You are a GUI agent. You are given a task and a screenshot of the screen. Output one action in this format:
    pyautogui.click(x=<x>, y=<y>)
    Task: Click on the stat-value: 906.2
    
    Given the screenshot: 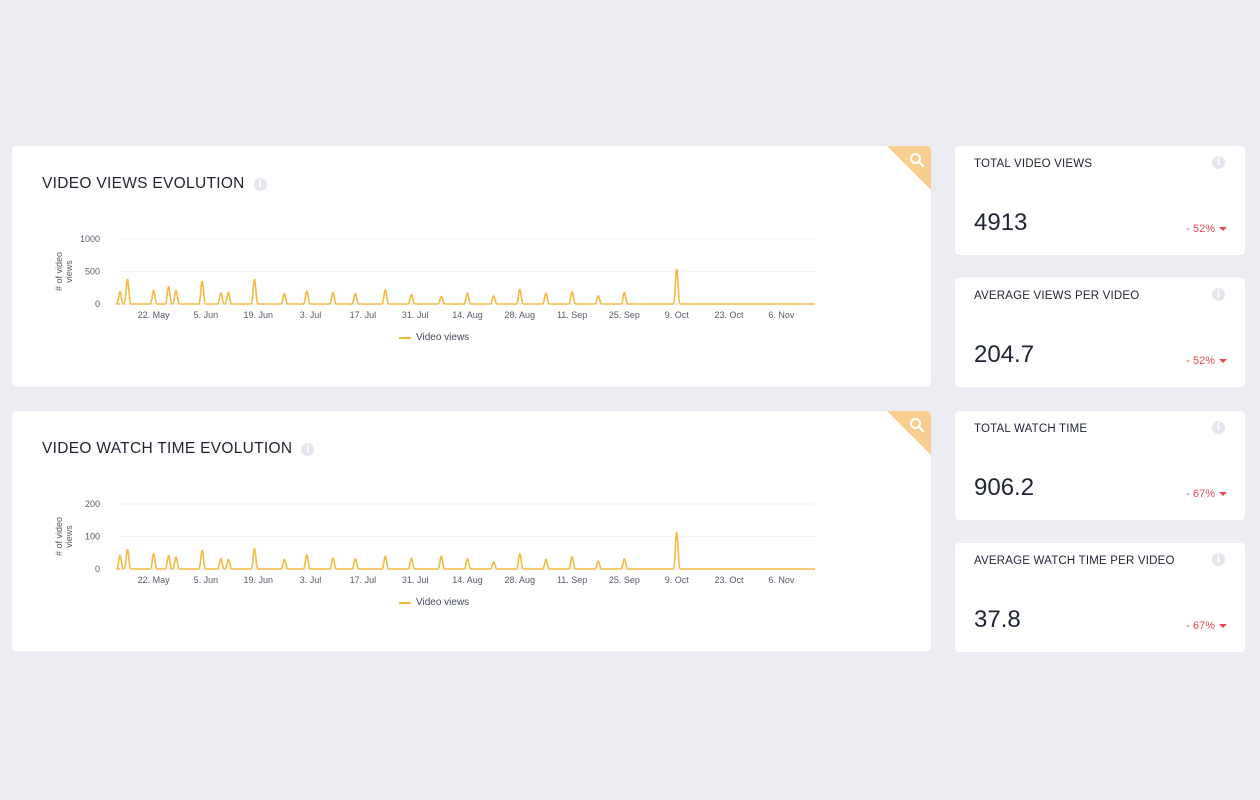 What is the action you would take?
    pyautogui.click(x=1004, y=487)
    